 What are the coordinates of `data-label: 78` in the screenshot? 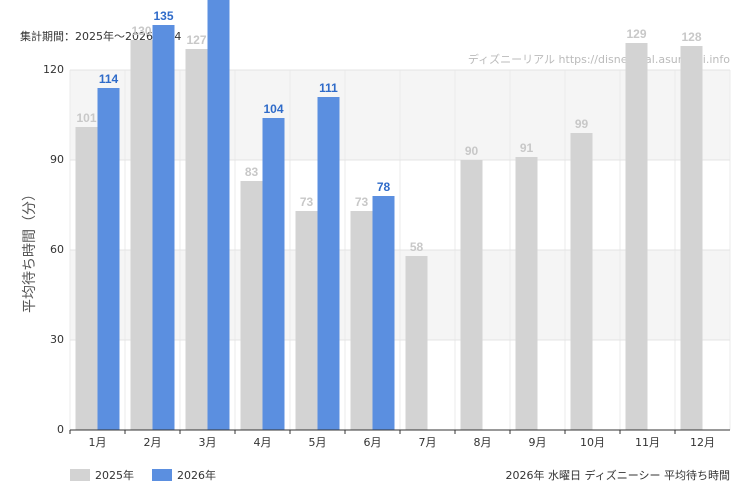 It's located at (384, 187).